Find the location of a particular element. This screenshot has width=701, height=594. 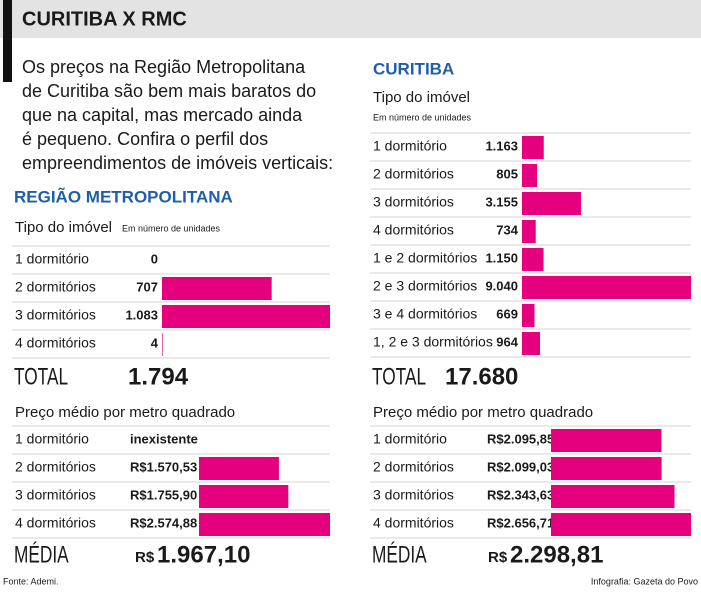

title: CURITIBA X RMC is located at coordinates (104, 19).